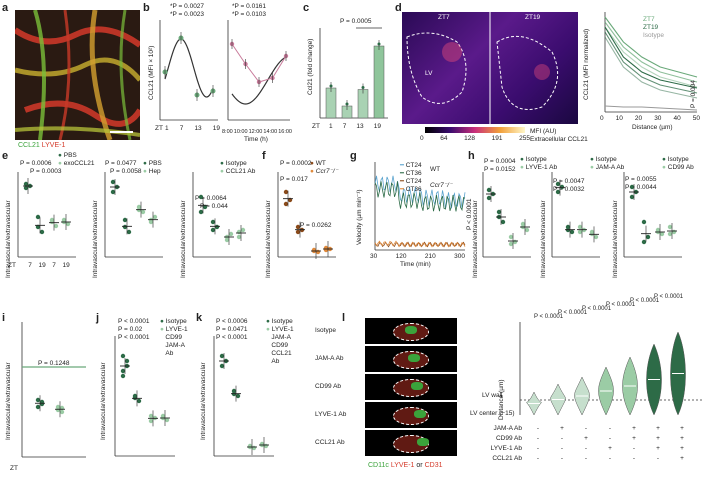 This screenshot has width=707, height=479. Describe the element at coordinates (344, 126) in the screenshot. I see `c-tick-7: 7` at that location.